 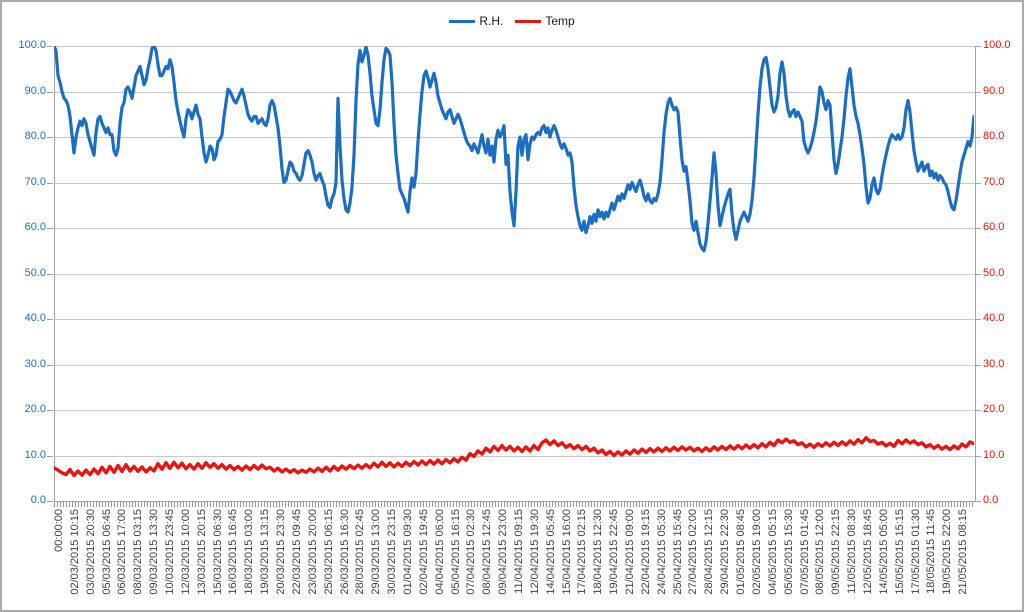 What do you see at coordinates (35, 455) in the screenshot?
I see `y-axis-label-left: 10.0` at bounding box center [35, 455].